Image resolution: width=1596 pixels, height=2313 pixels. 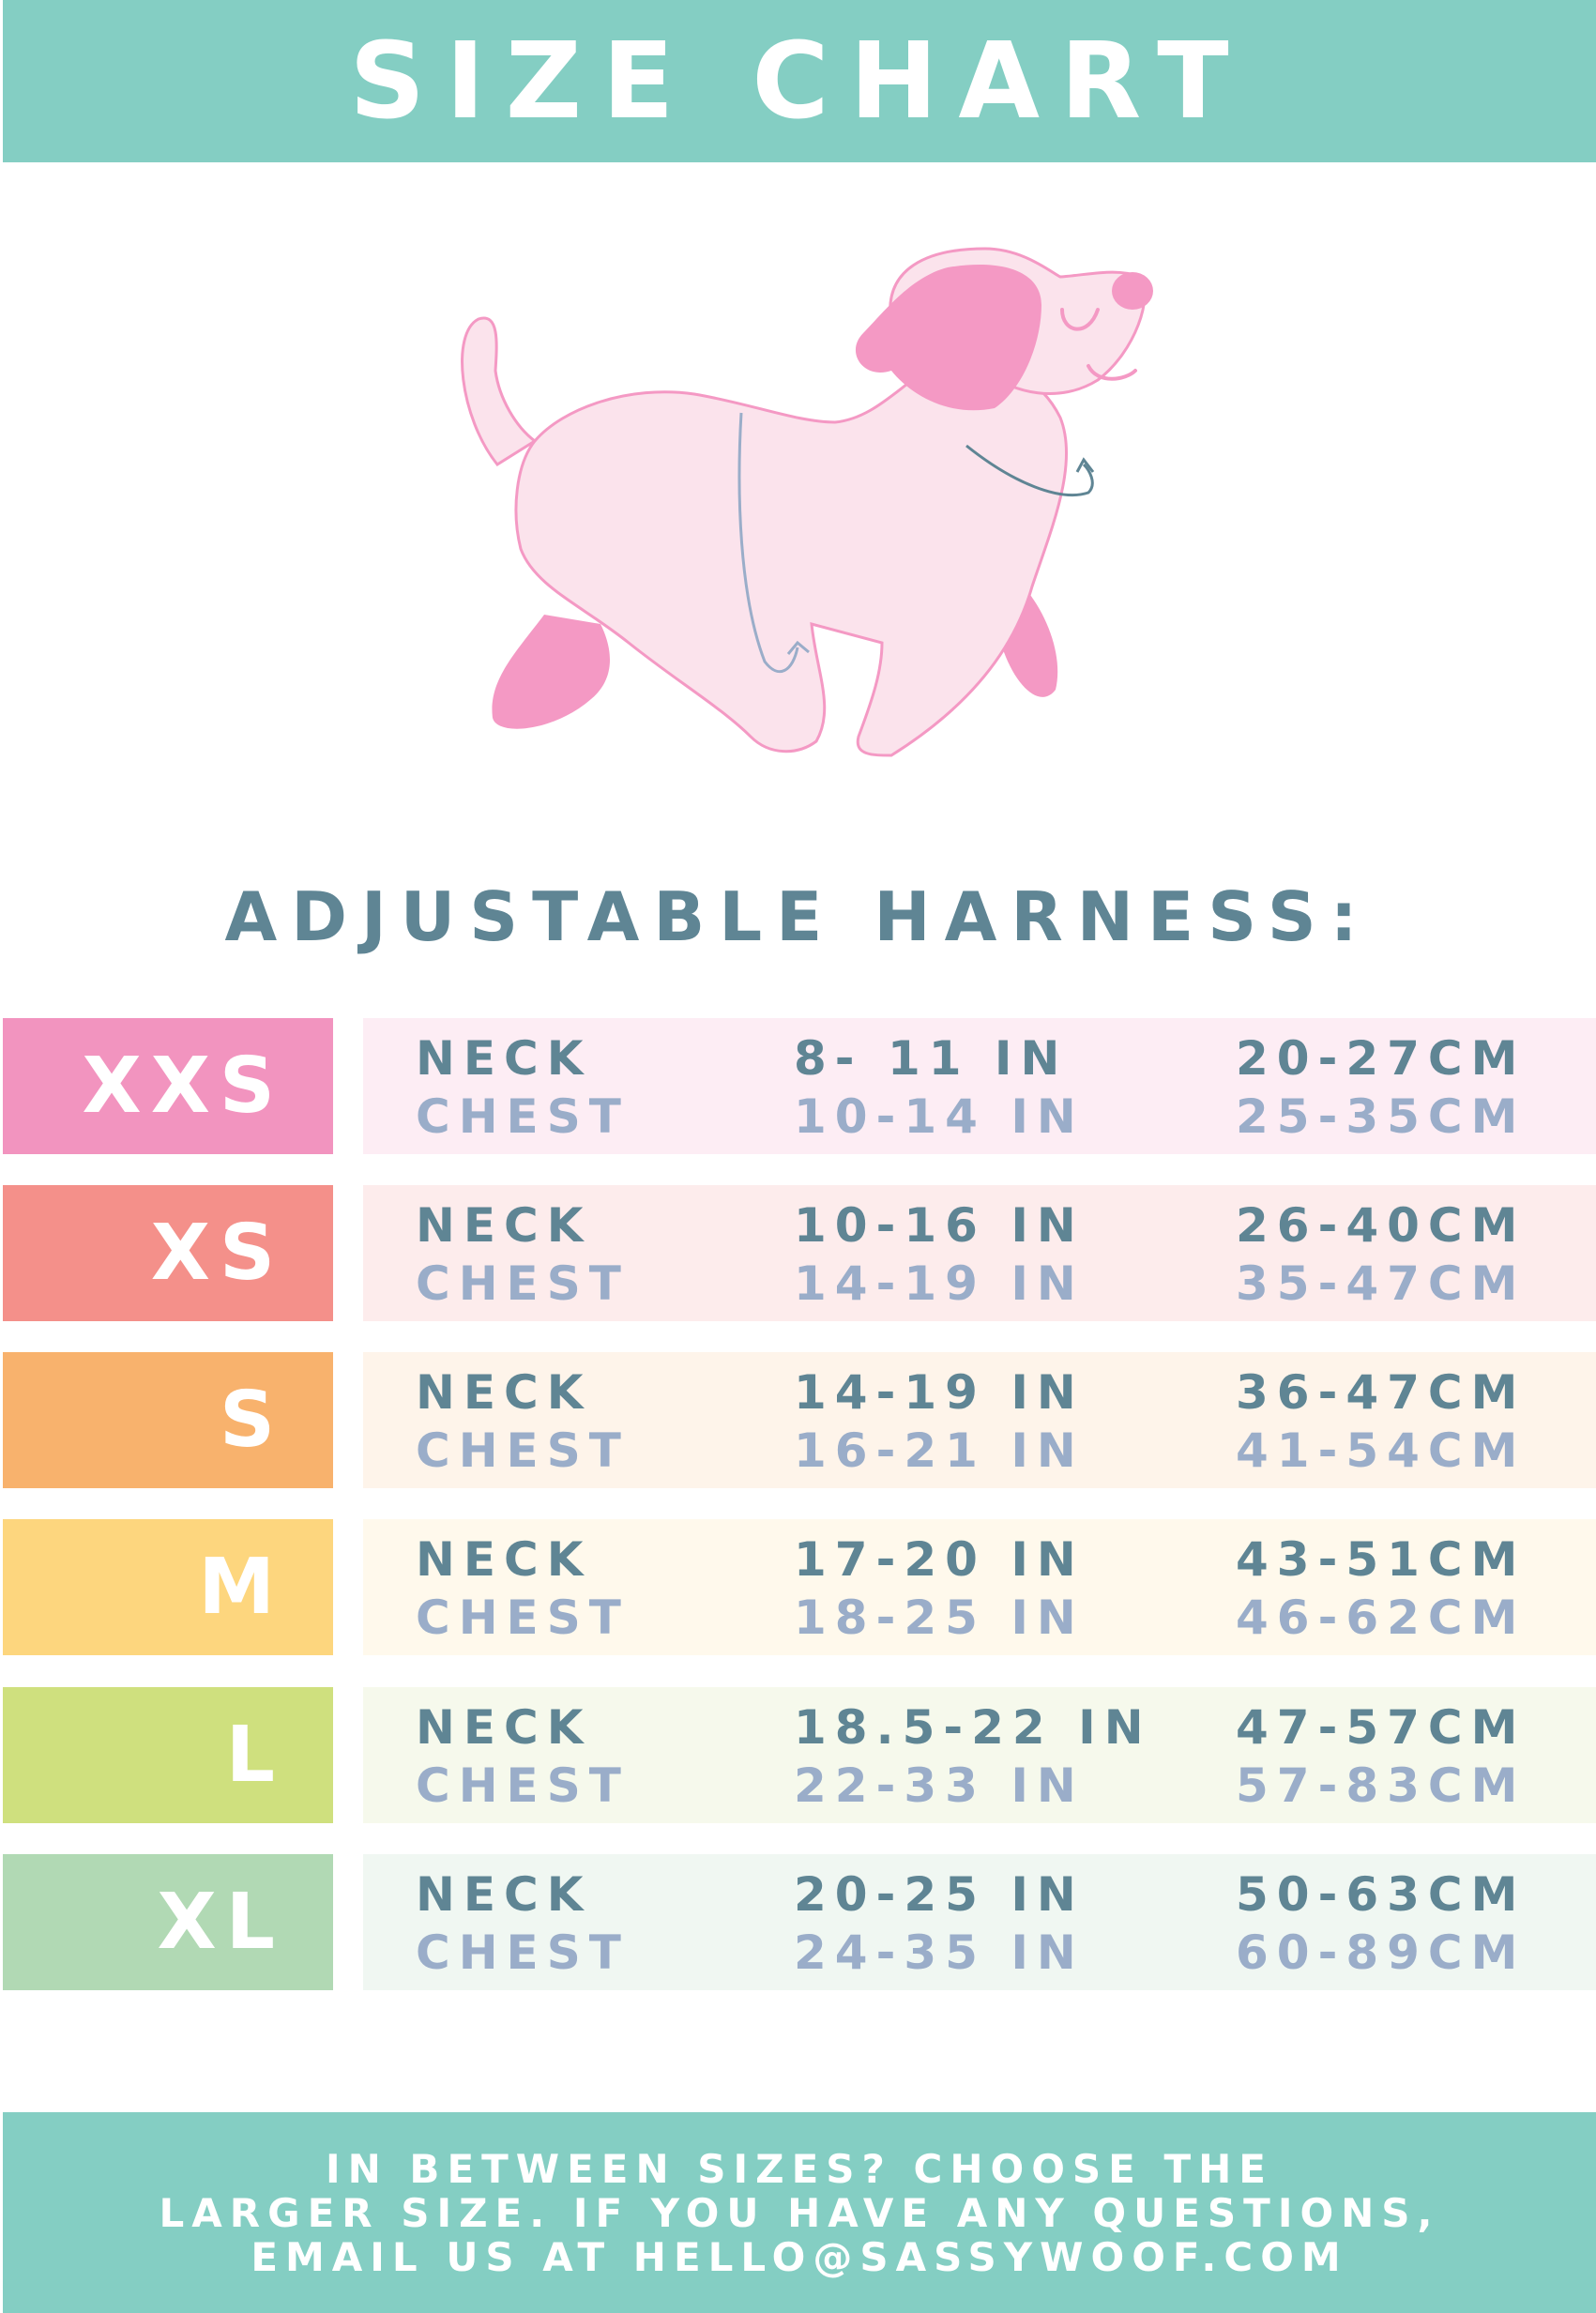 I want to click on chest-inches: 22-33 IN, so click(x=939, y=1785).